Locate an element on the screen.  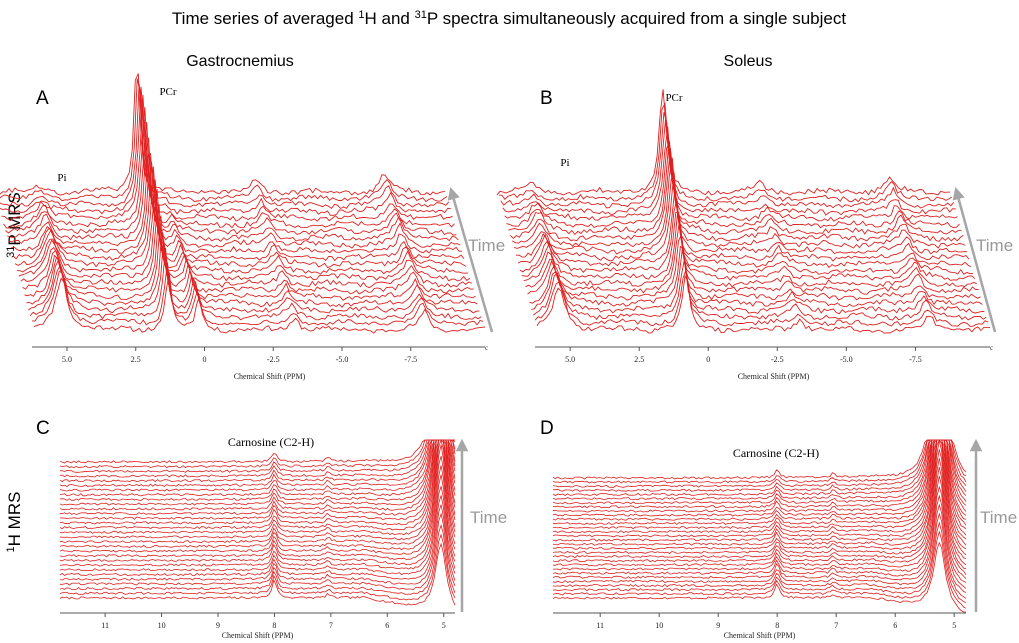
x-tick-label: 5 is located at coordinates (444, 625).